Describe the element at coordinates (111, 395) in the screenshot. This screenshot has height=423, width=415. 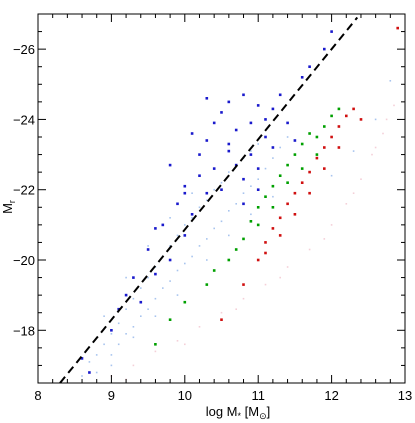
I see `x-tick-label-1: 9` at that location.